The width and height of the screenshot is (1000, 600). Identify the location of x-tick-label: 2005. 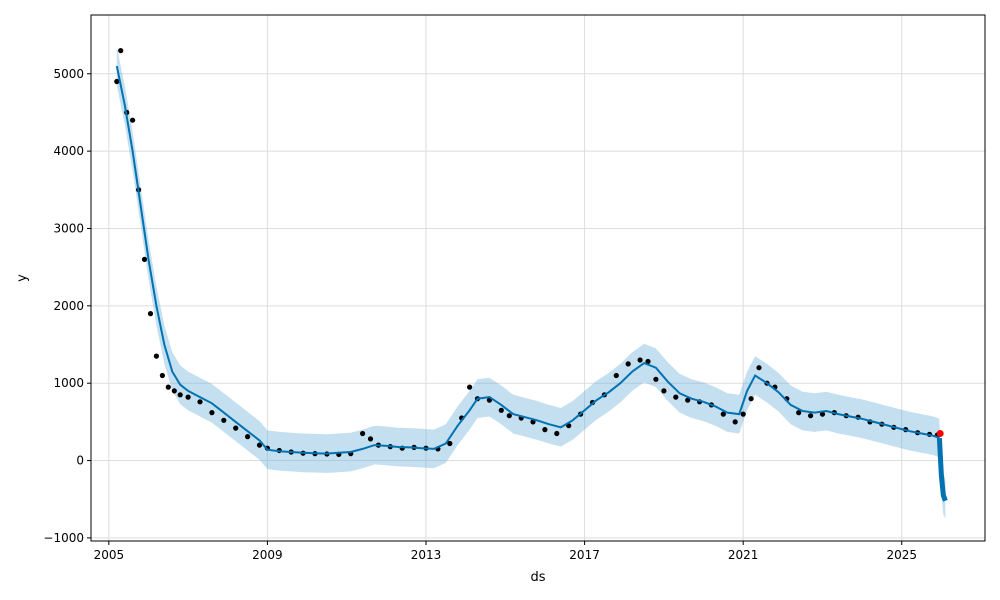
(109, 555).